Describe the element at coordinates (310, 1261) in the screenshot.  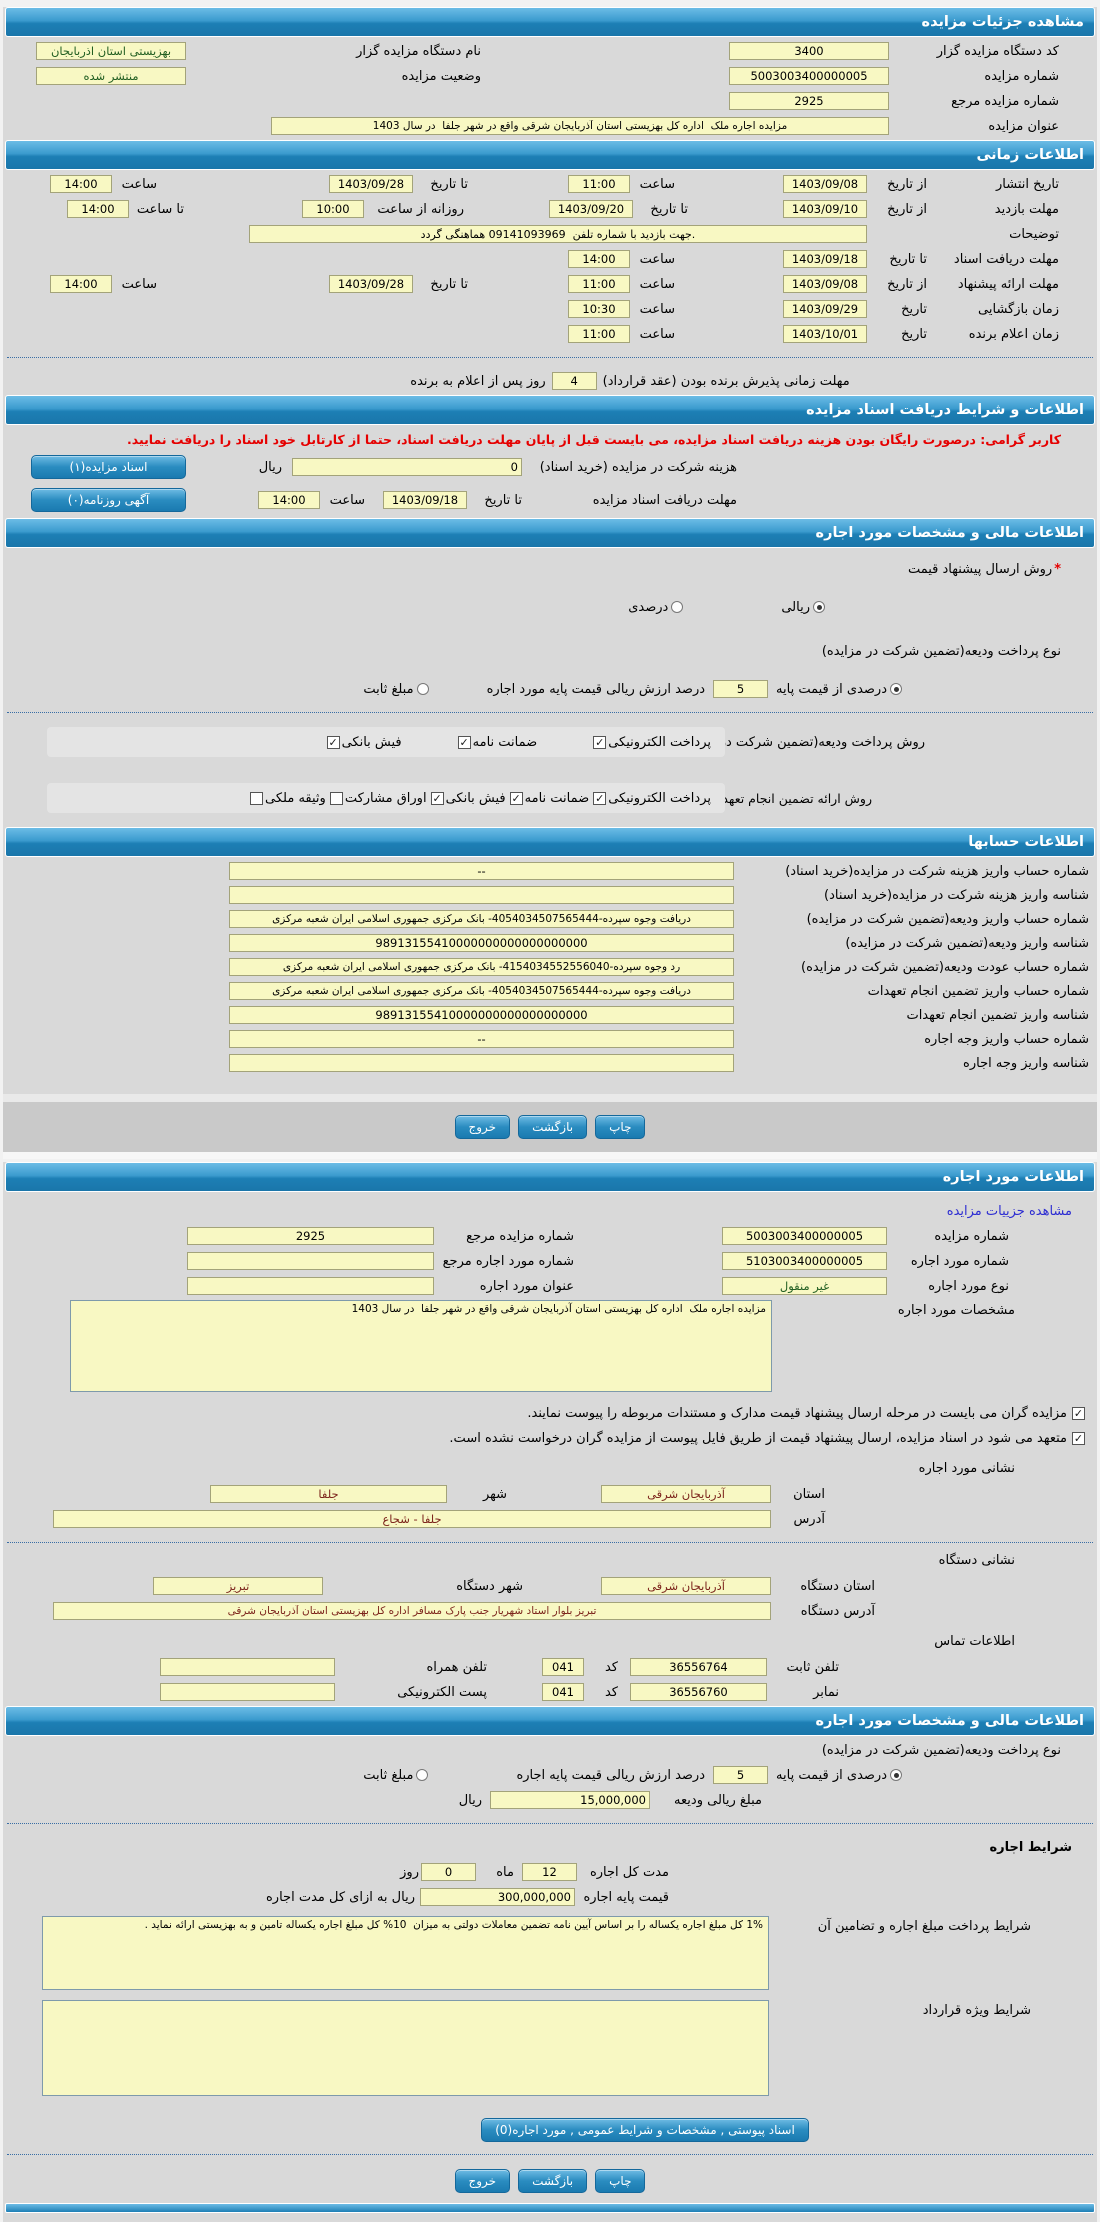
I see `rental-item-ref-field` at that location.